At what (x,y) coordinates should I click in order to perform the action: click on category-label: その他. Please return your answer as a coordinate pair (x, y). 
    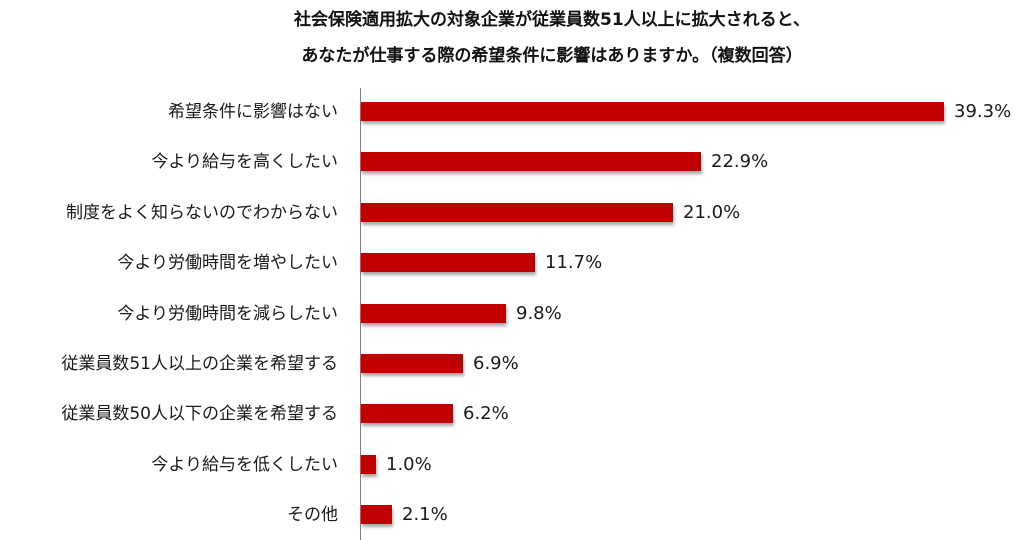
    Looking at the image, I should click on (312, 515).